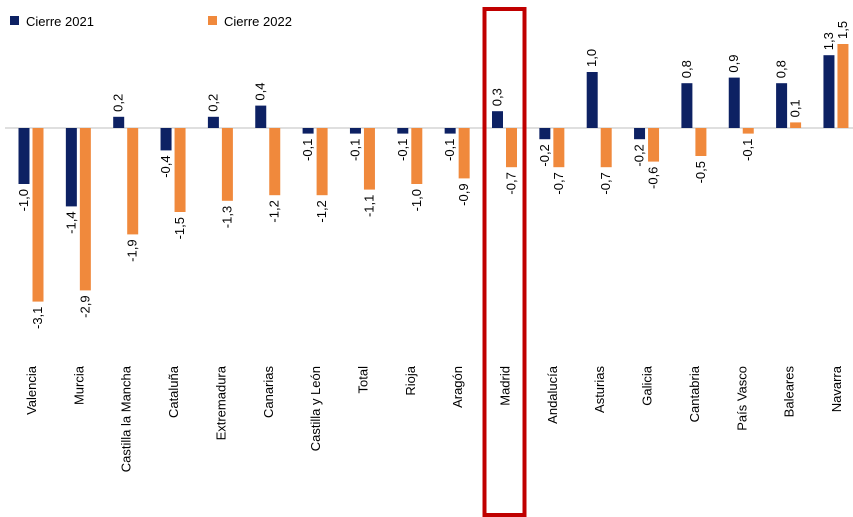 The height and width of the screenshot is (517, 853). What do you see at coordinates (504, 262) in the screenshot?
I see `highlight-box` at bounding box center [504, 262].